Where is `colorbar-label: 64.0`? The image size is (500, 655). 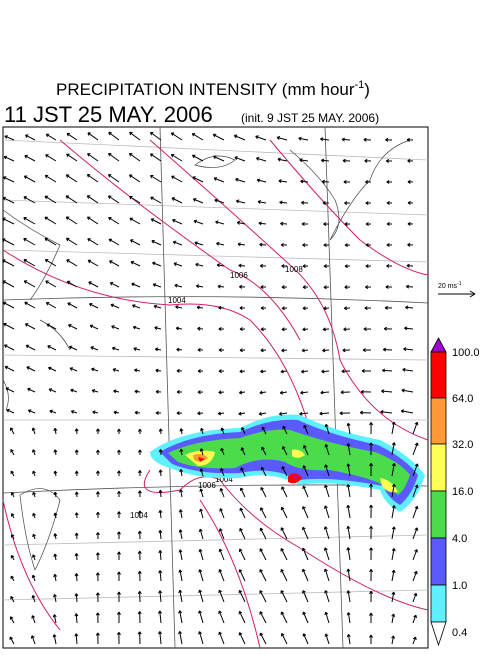 colorbar-label: 64.0 is located at coordinates (462, 399).